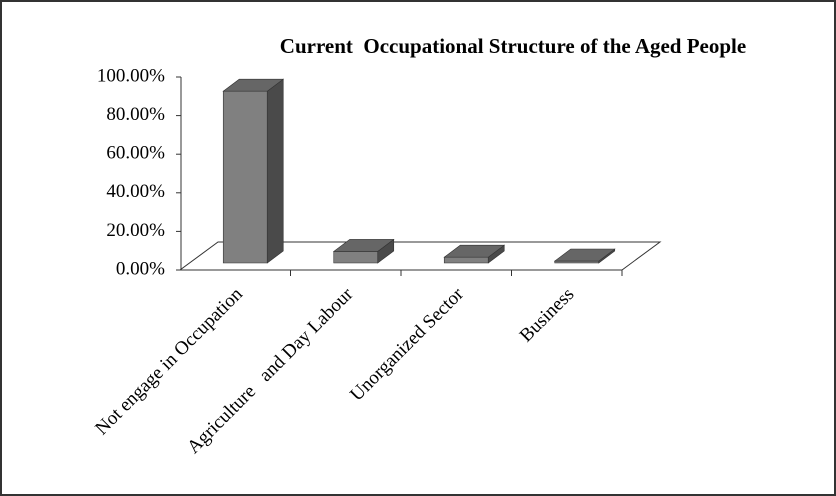 Image resolution: width=836 pixels, height=496 pixels. What do you see at coordinates (420, 256) in the screenshot?
I see `floor` at bounding box center [420, 256].